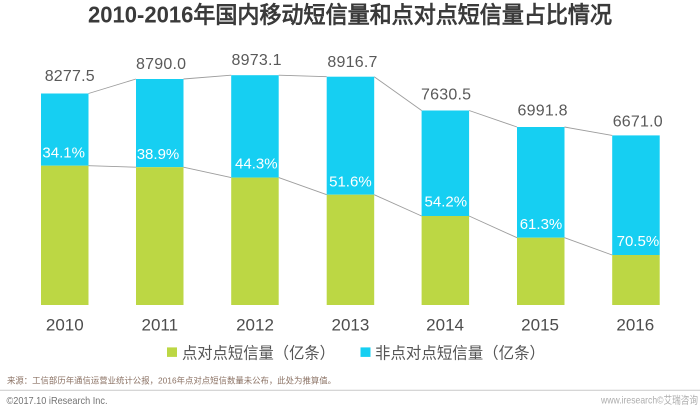 The image size is (700, 416). Describe the element at coordinates (638, 122) in the screenshot. I see `svg-text: 6671.0` at that location.